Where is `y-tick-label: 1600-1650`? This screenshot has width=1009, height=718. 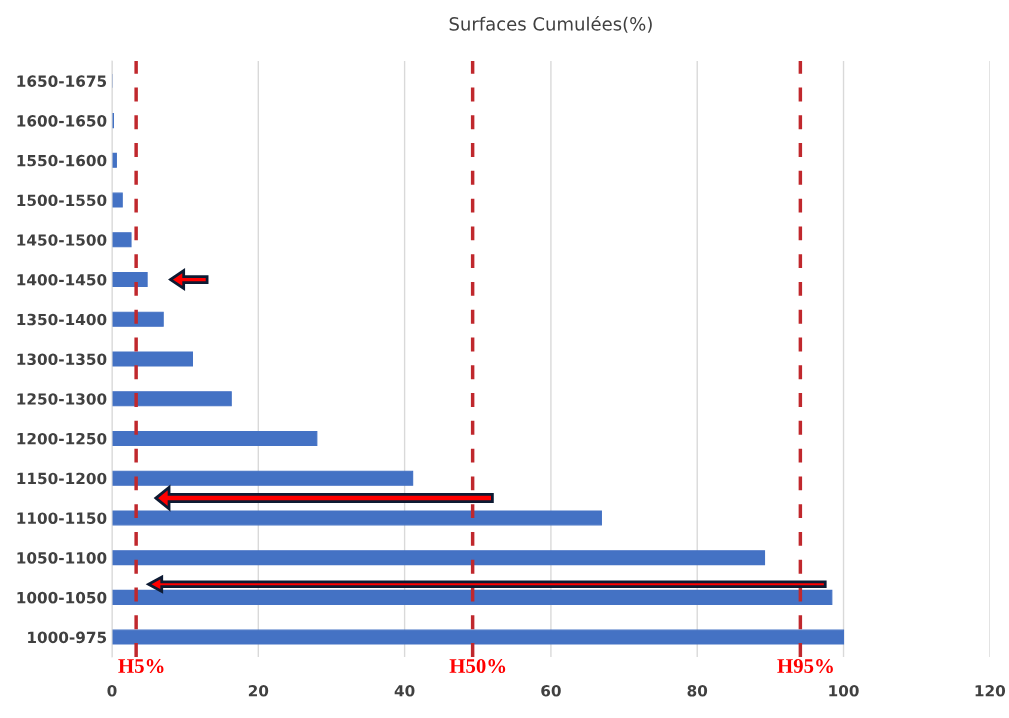 y-tick-label: 1600-1650 is located at coordinates (62, 121).